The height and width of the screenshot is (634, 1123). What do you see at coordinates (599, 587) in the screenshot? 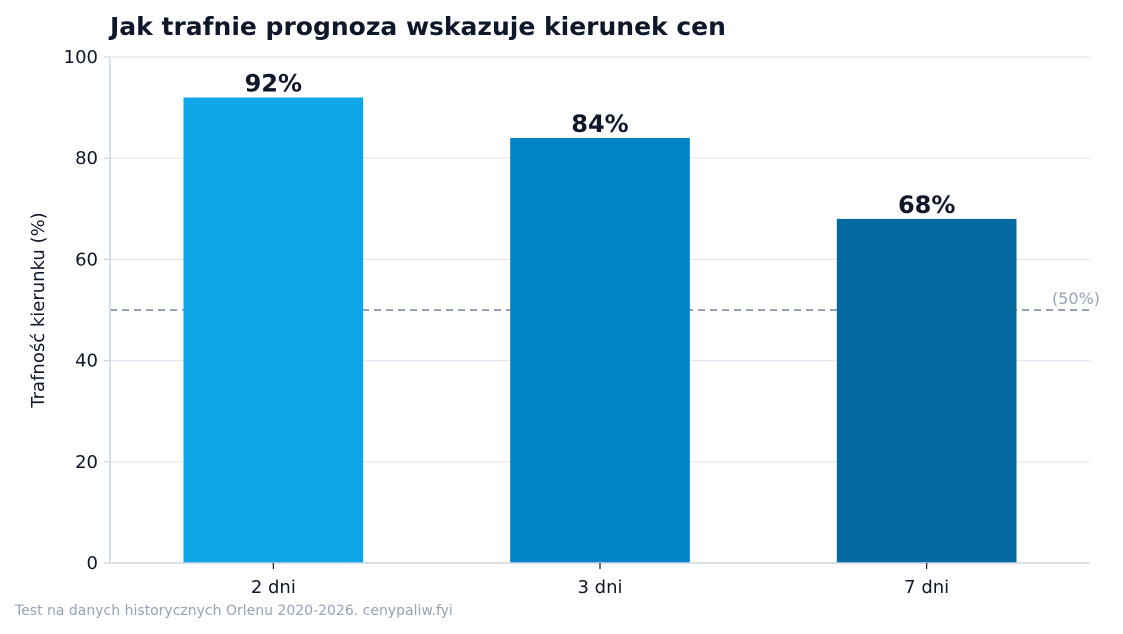
I see `x-tick-label: 3 dni` at bounding box center [599, 587].